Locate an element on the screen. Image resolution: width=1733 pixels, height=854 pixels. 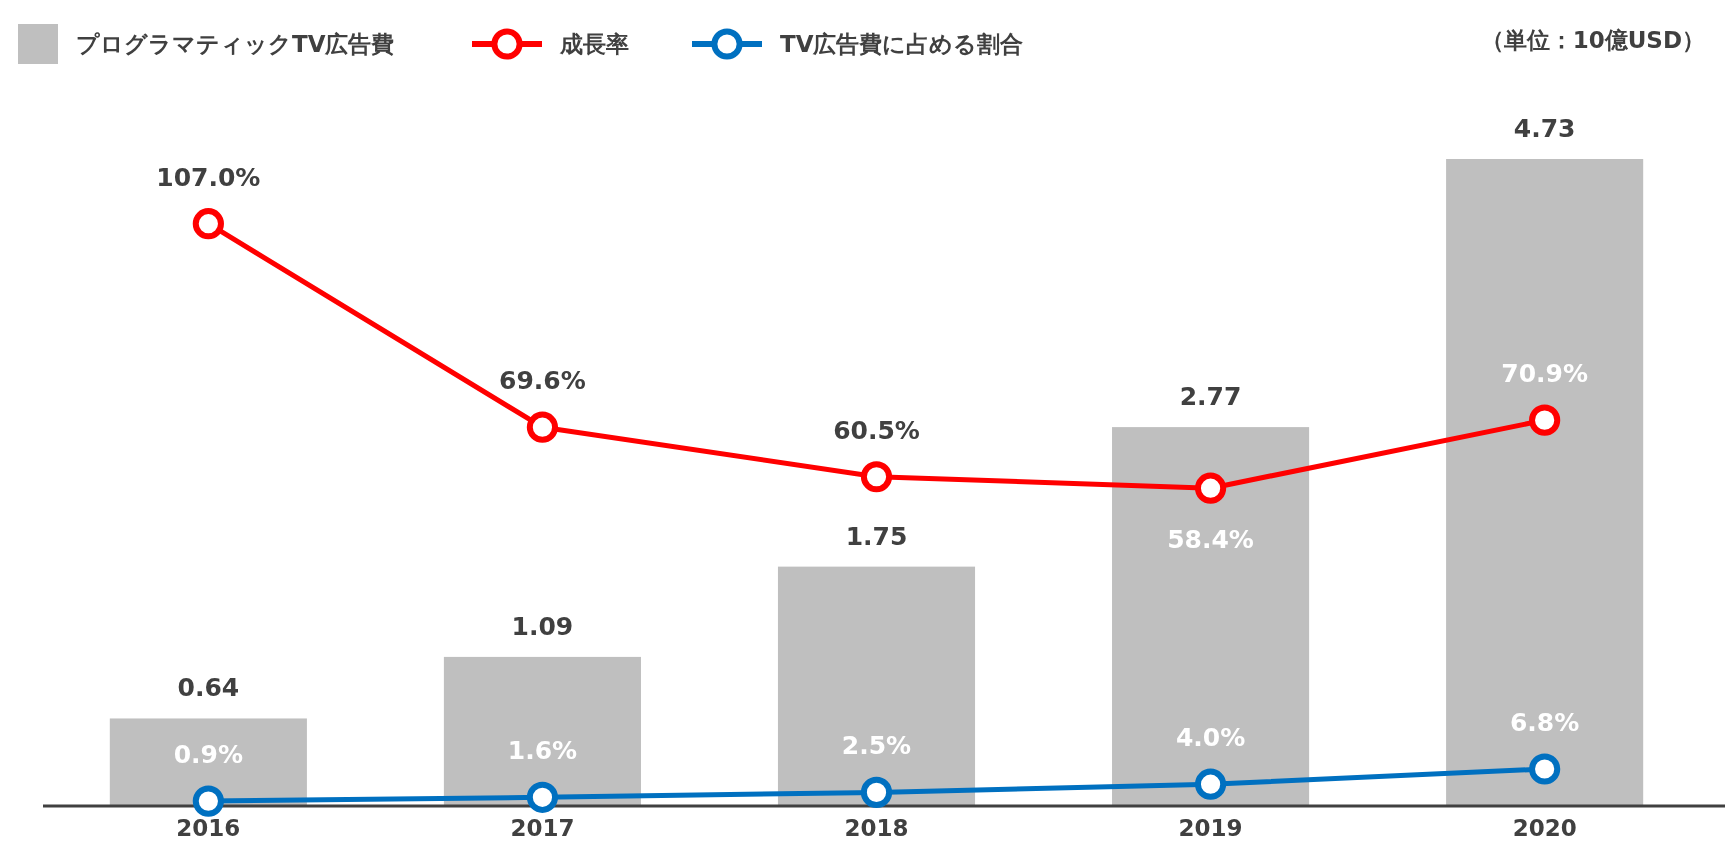
x-tick-label: 2018 is located at coordinates (876, 828).